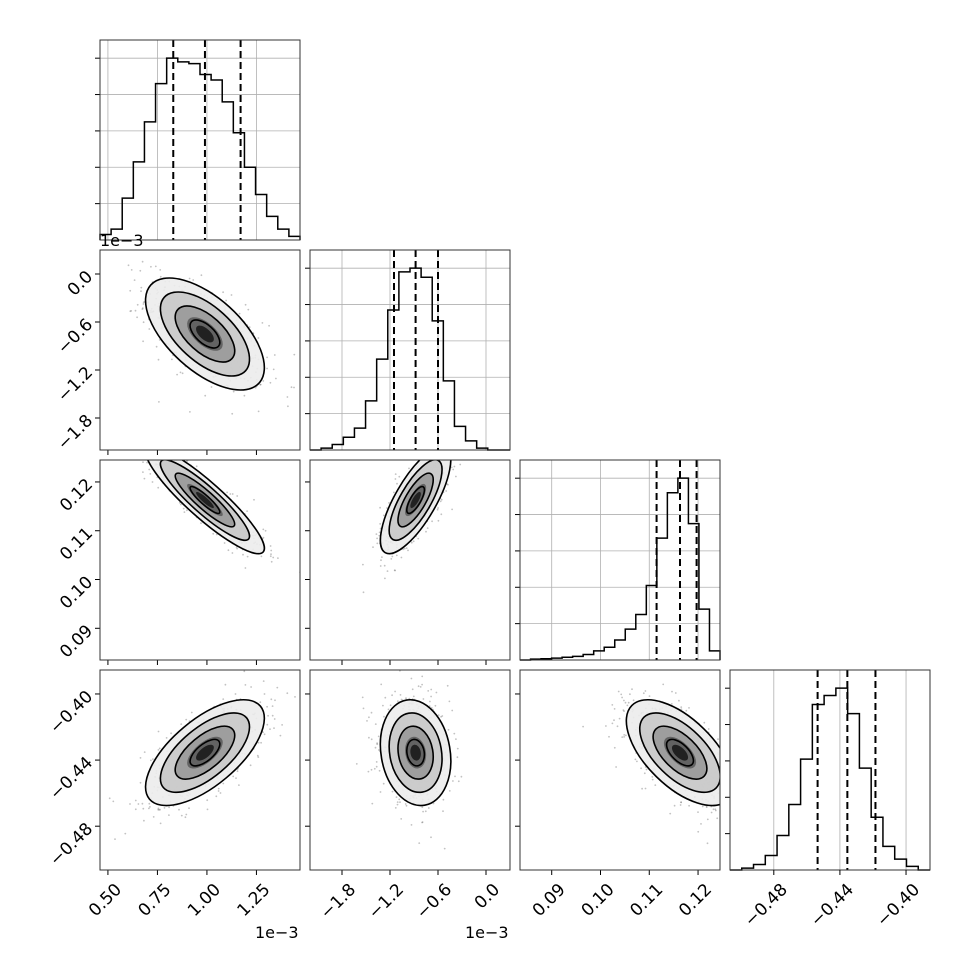 This screenshot has width=970, height=970. Describe the element at coordinates (122, 240) in the screenshot. I see `y-offset-label: 1e−3` at that location.